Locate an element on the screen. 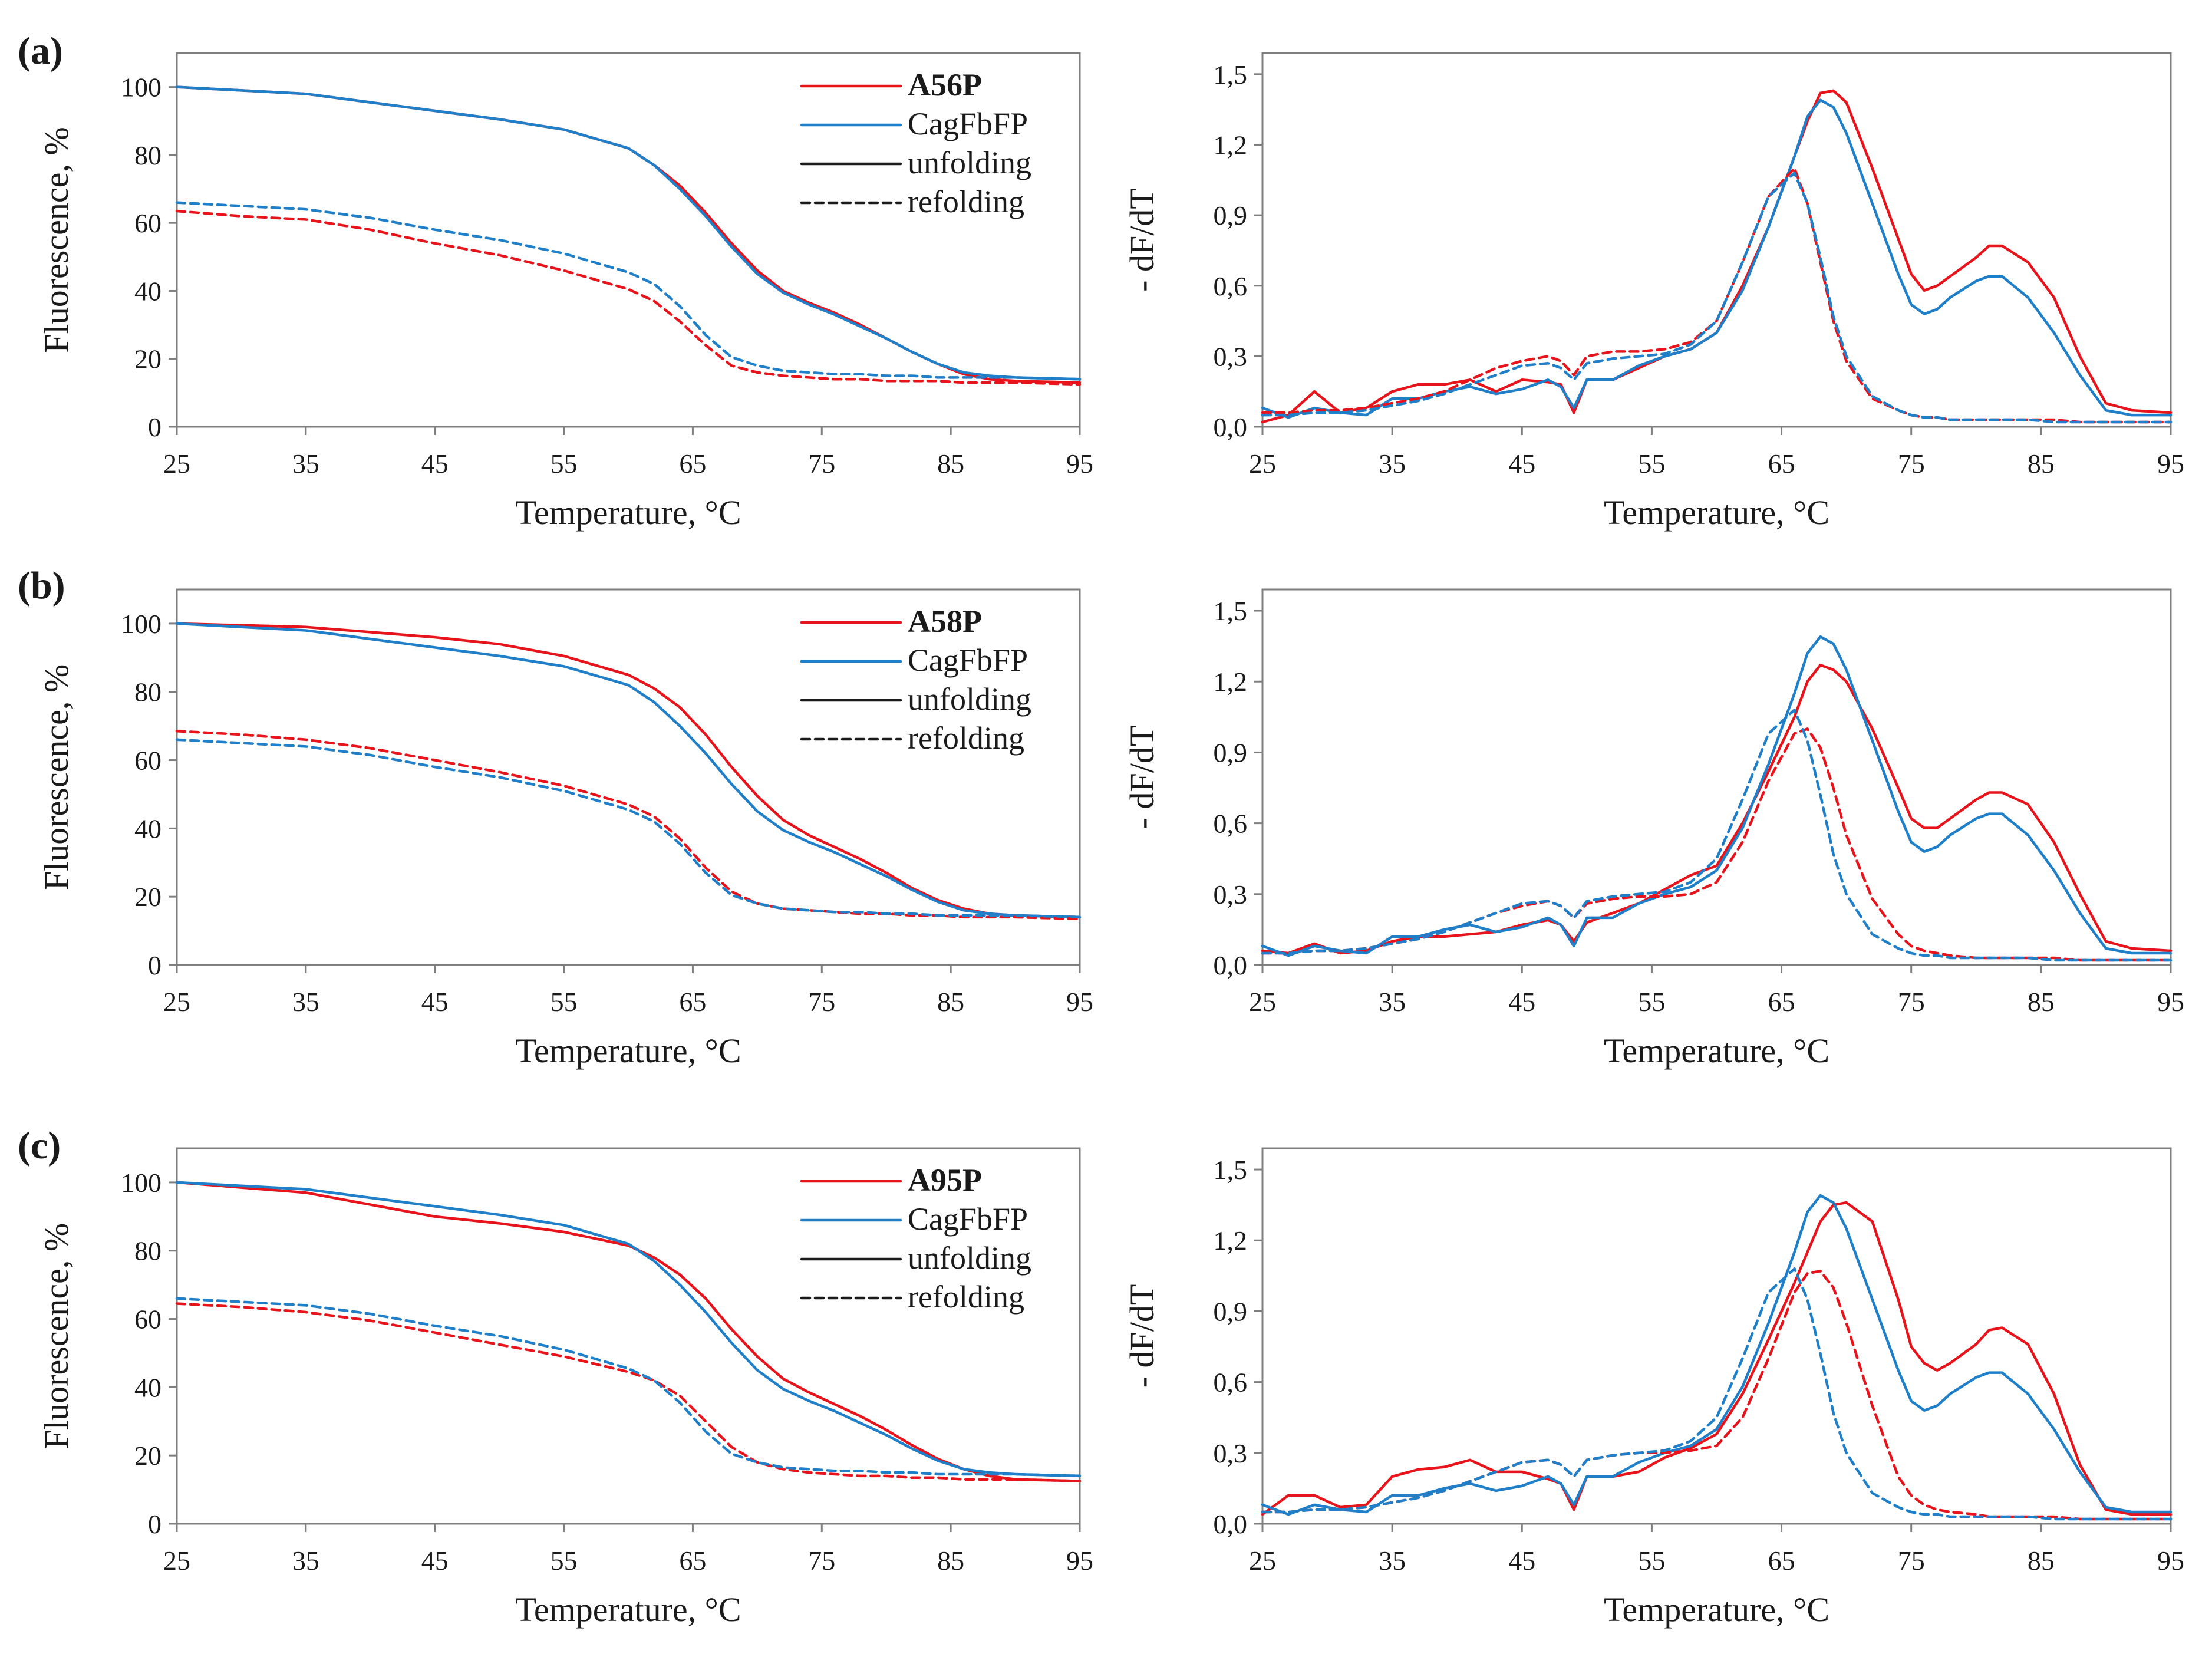  y-axis-title: - dF/dT is located at coordinates (1142, 1336).